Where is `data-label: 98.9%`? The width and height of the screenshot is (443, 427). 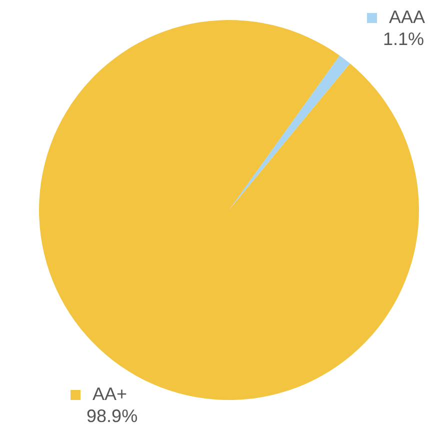 data-label: 98.9% is located at coordinates (112, 416).